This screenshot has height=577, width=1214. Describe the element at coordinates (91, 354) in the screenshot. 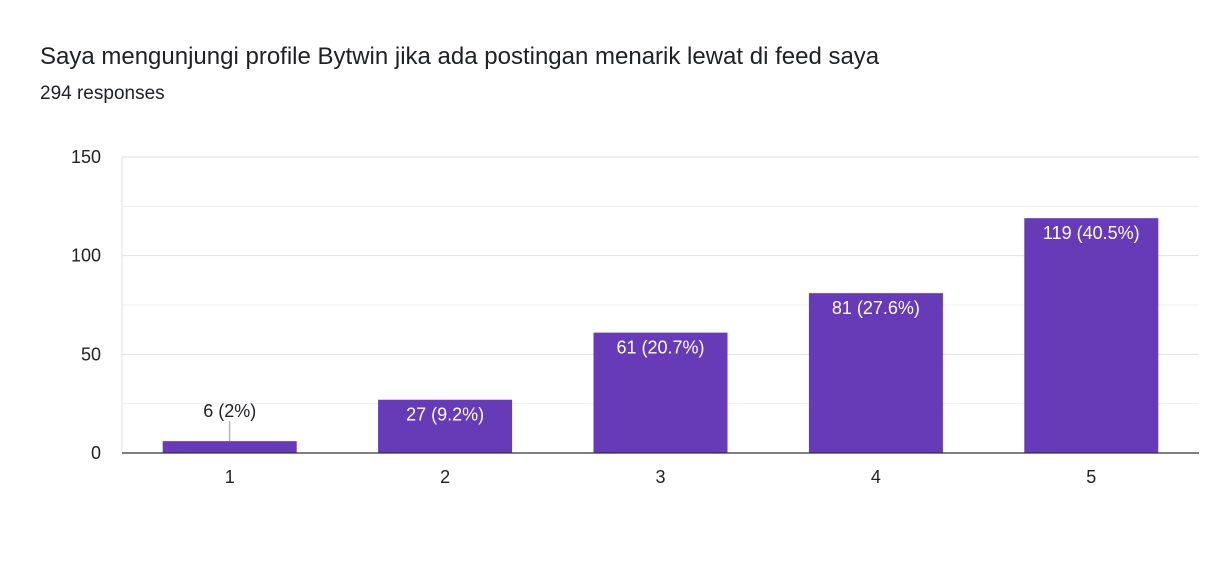

I see `y-tick-label: 50` at that location.